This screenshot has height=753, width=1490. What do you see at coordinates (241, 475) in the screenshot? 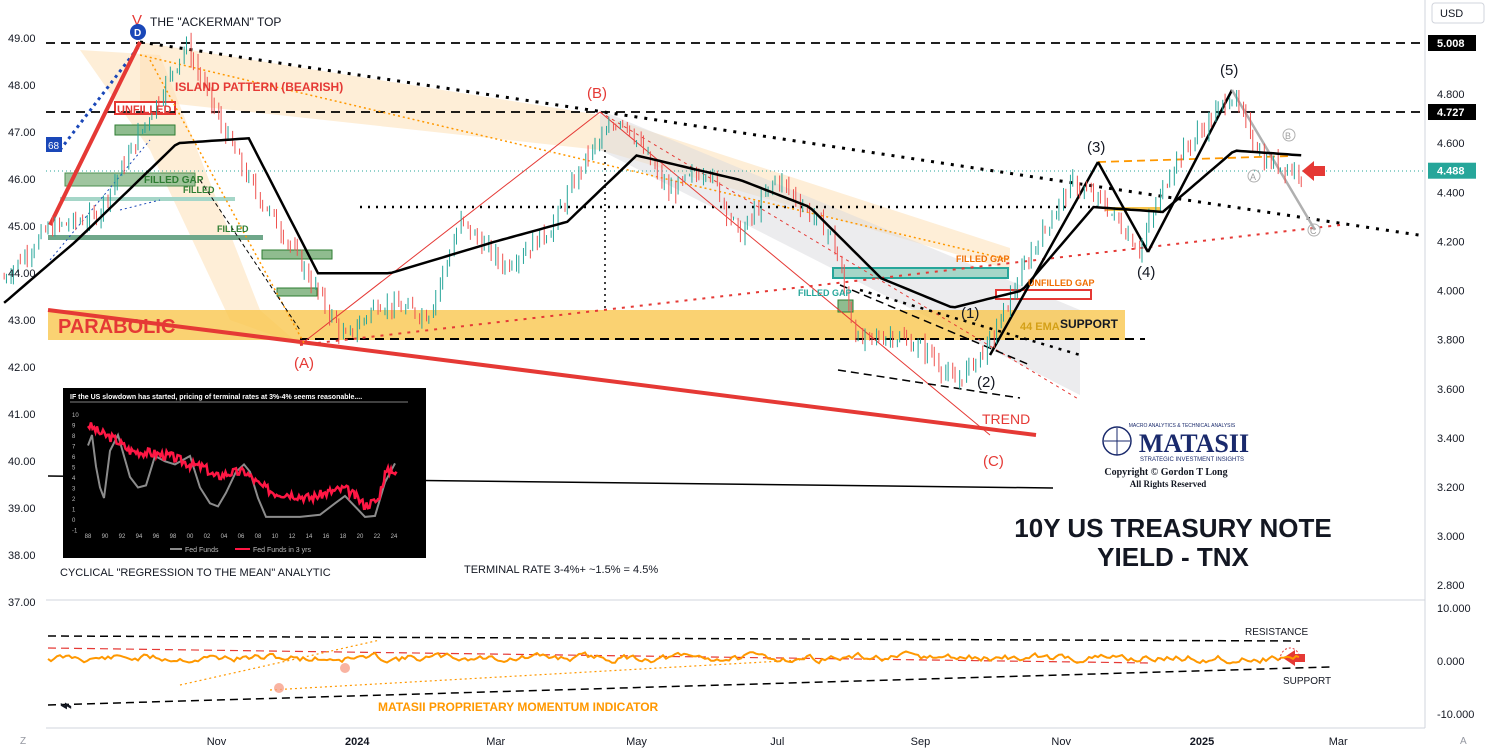
I see `inset-fed-funds-line` at bounding box center [241, 475].